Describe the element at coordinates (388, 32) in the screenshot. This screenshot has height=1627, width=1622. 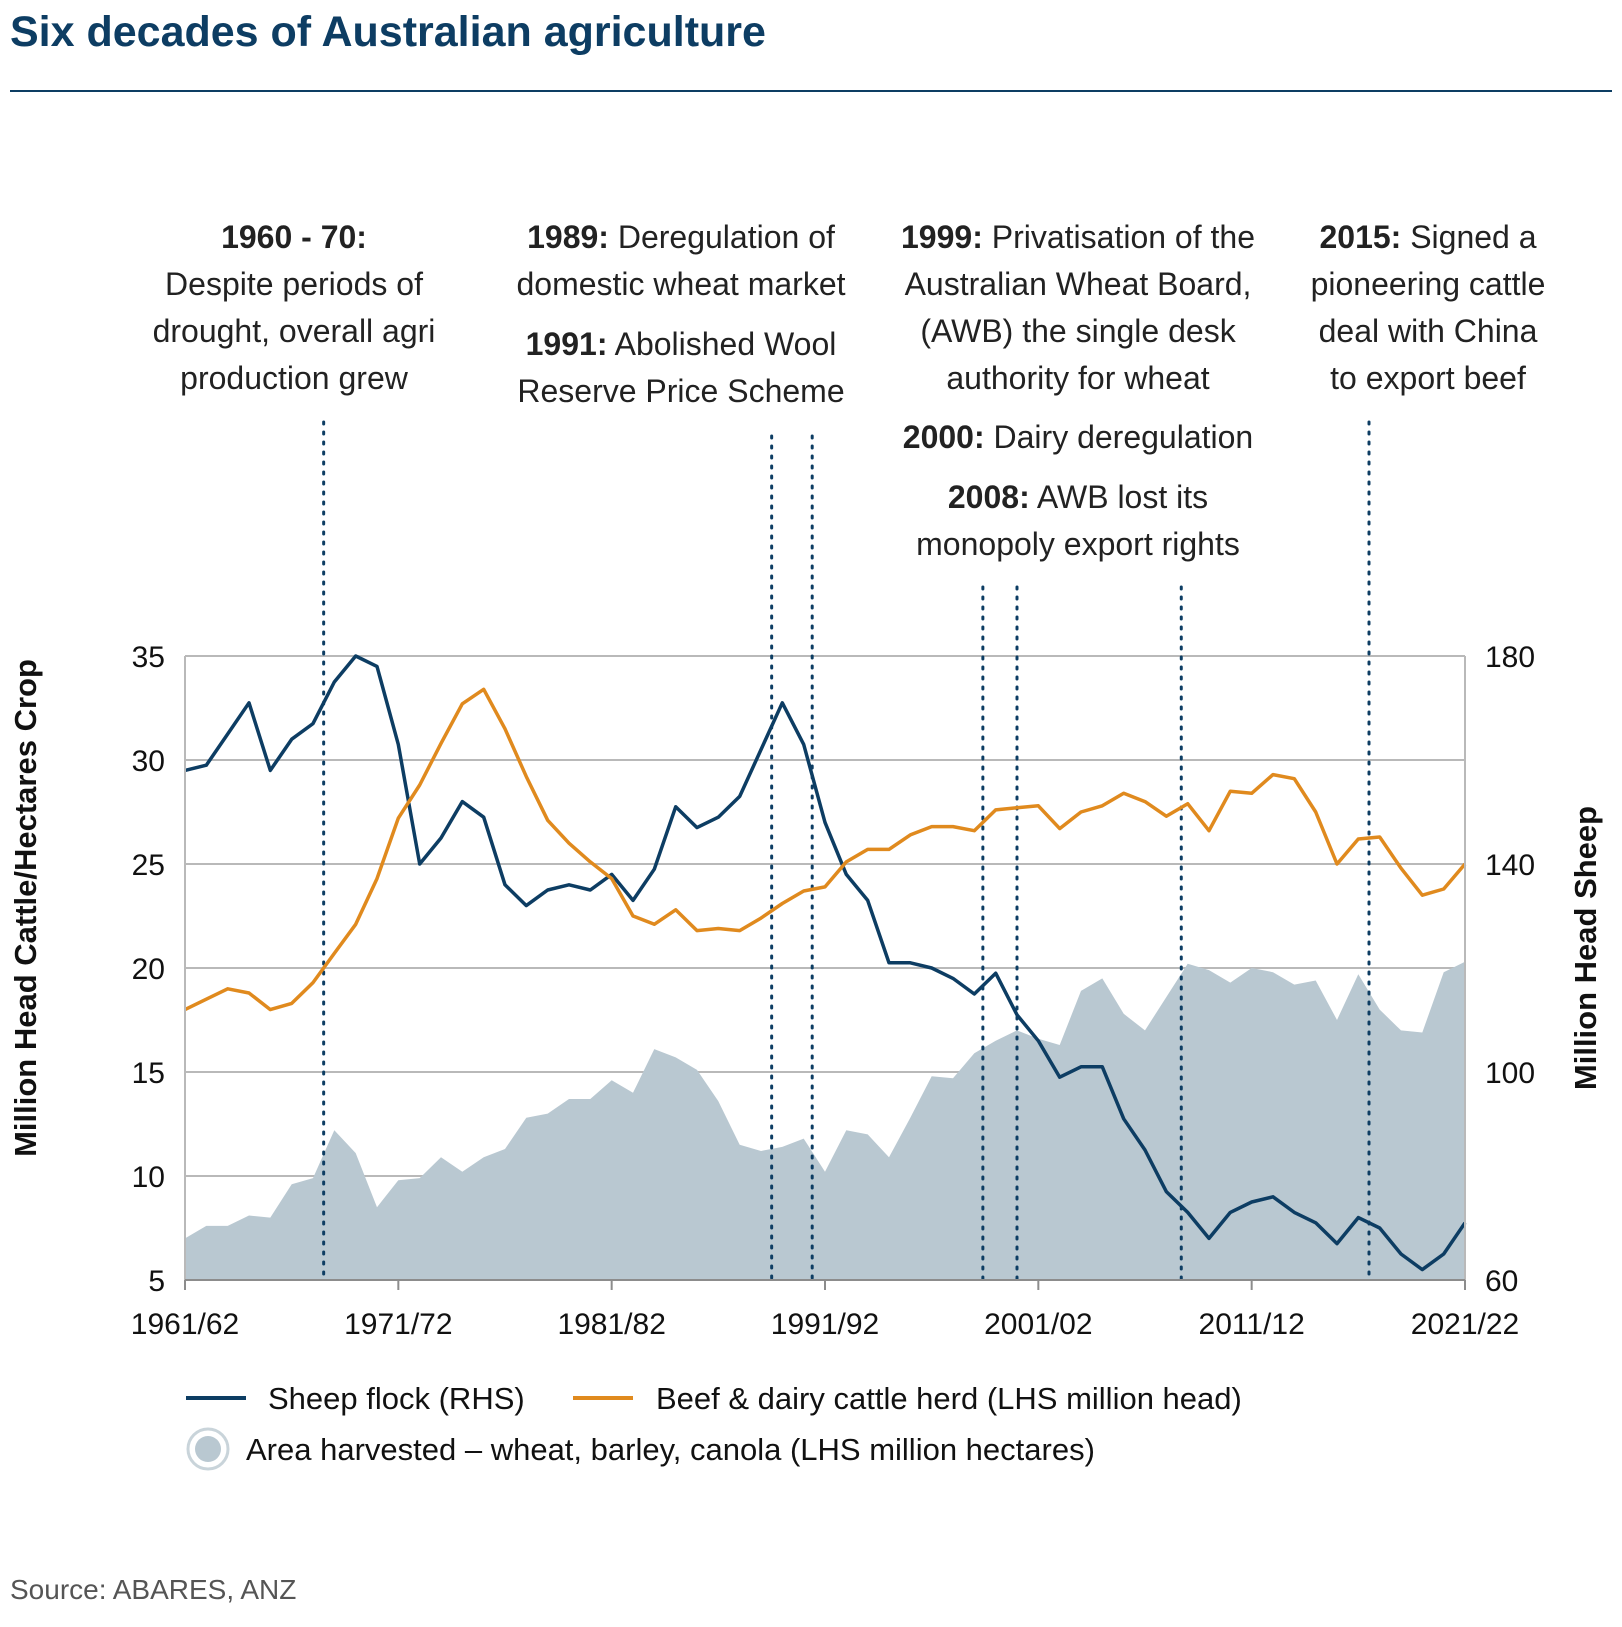
I see `page-title: Six decades of Australian agriculture` at that location.